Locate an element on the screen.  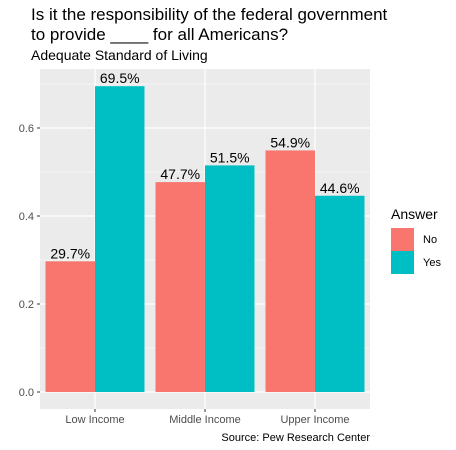
value-label: 47.7% is located at coordinates (180, 174).